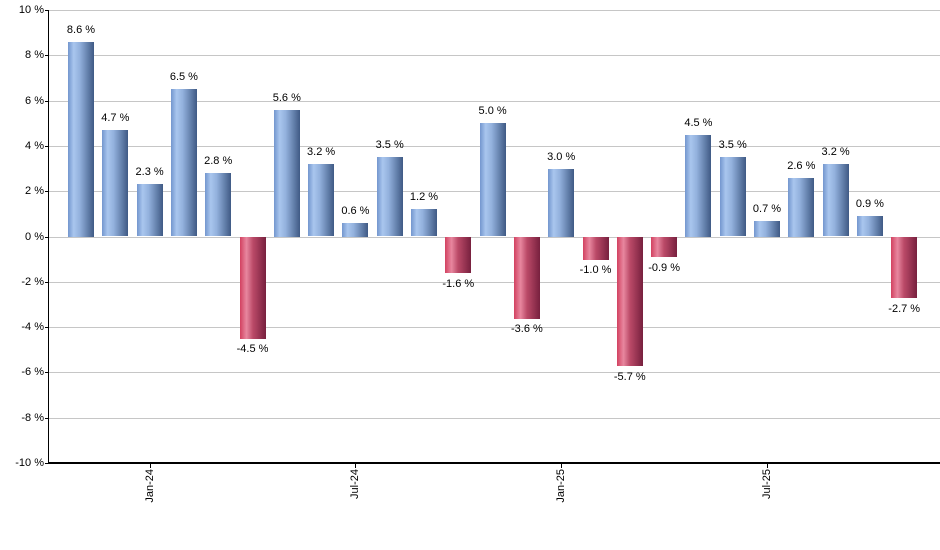 The image size is (940, 550). I want to click on y-axis-tick-label: -2 %, so click(32, 282).